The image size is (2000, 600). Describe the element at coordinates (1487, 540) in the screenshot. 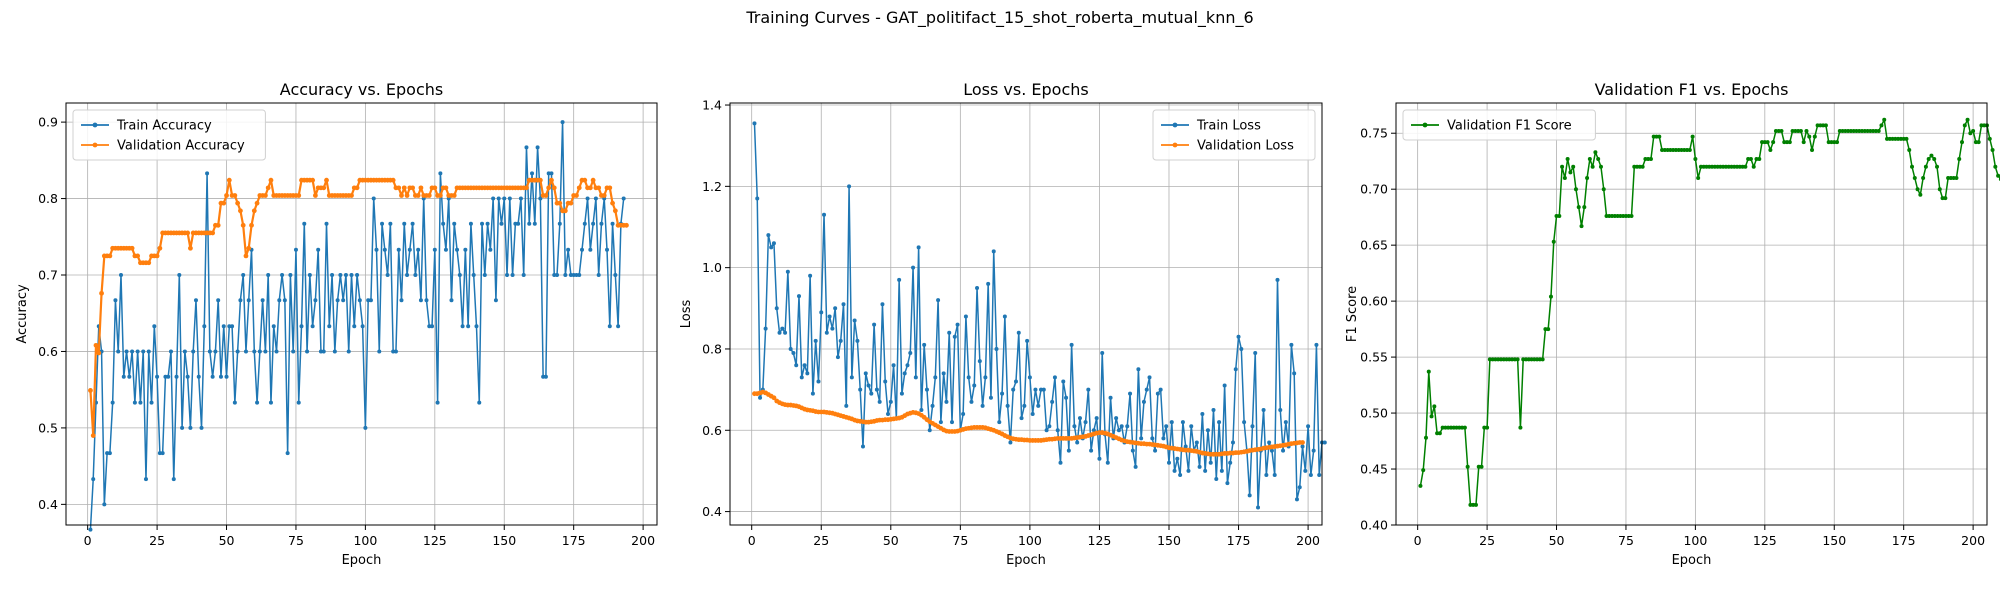

I see `x-tick-label: 25` at that location.